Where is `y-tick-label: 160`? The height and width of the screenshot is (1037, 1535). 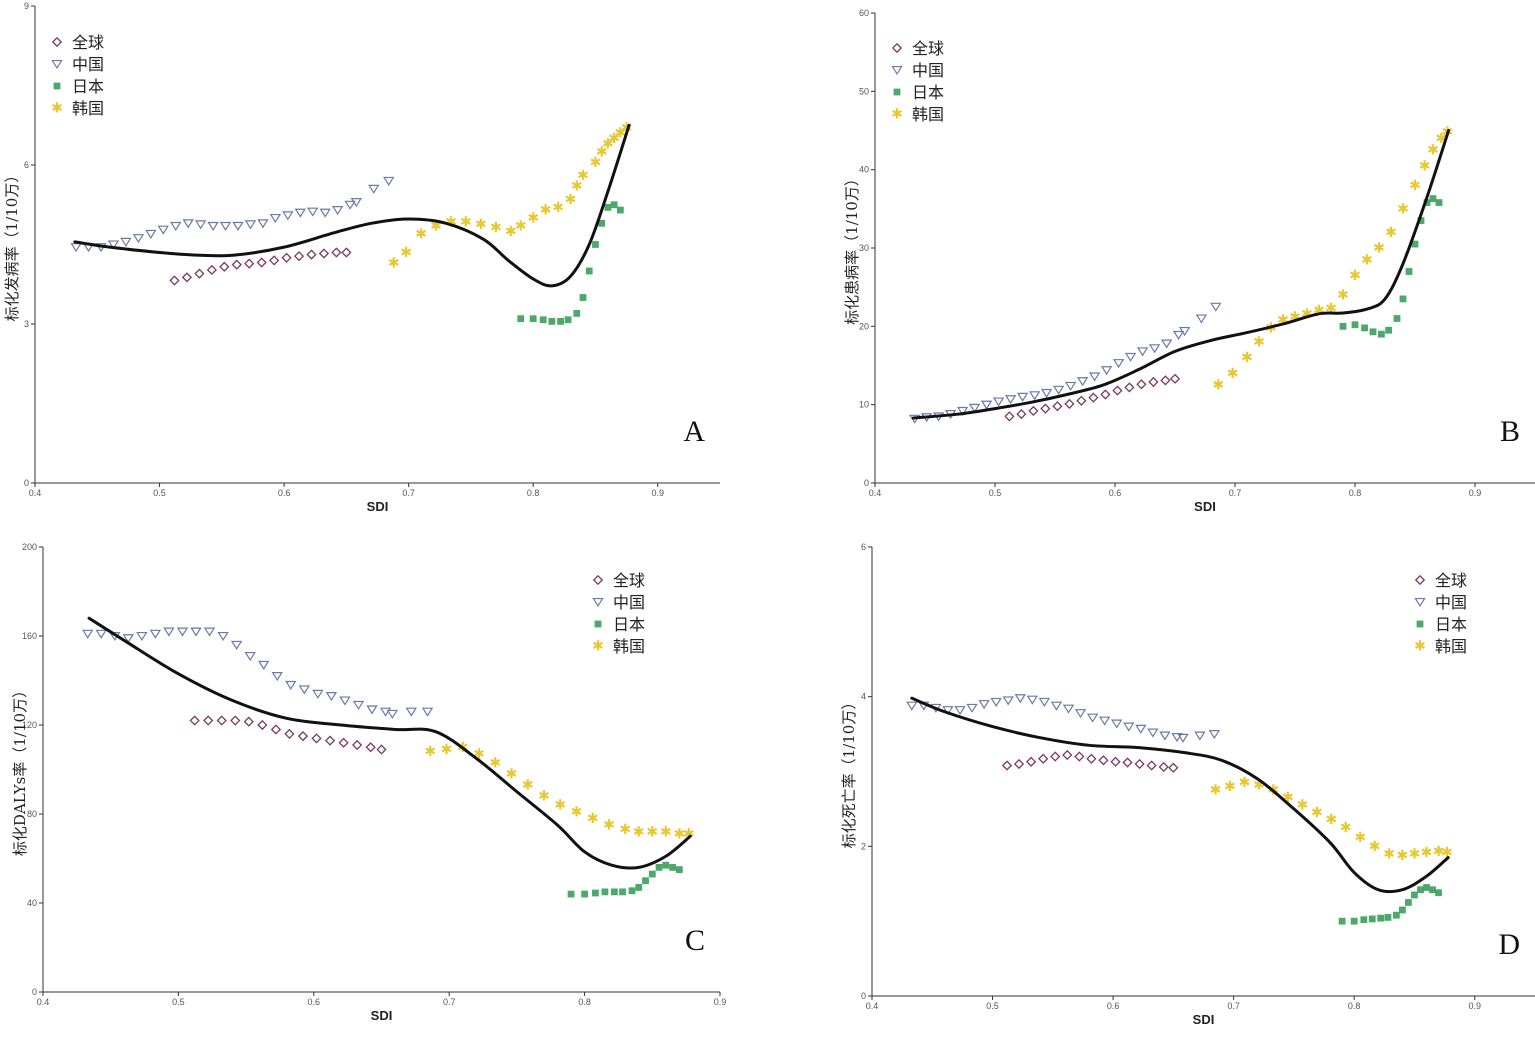 y-tick-label: 160 is located at coordinates (29, 636).